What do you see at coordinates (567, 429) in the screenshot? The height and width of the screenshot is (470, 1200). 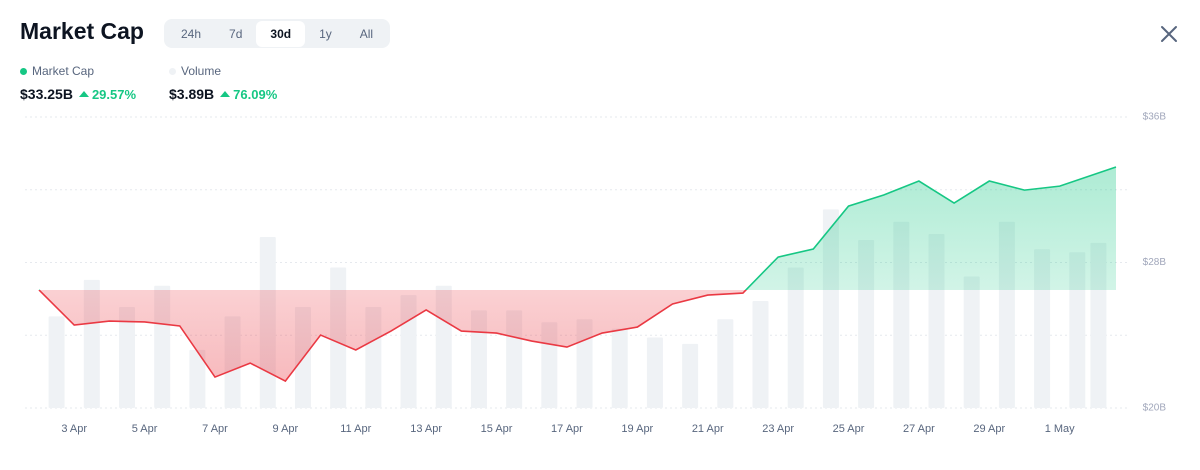 I see `x-tick-label: 17 Apr` at bounding box center [567, 429].